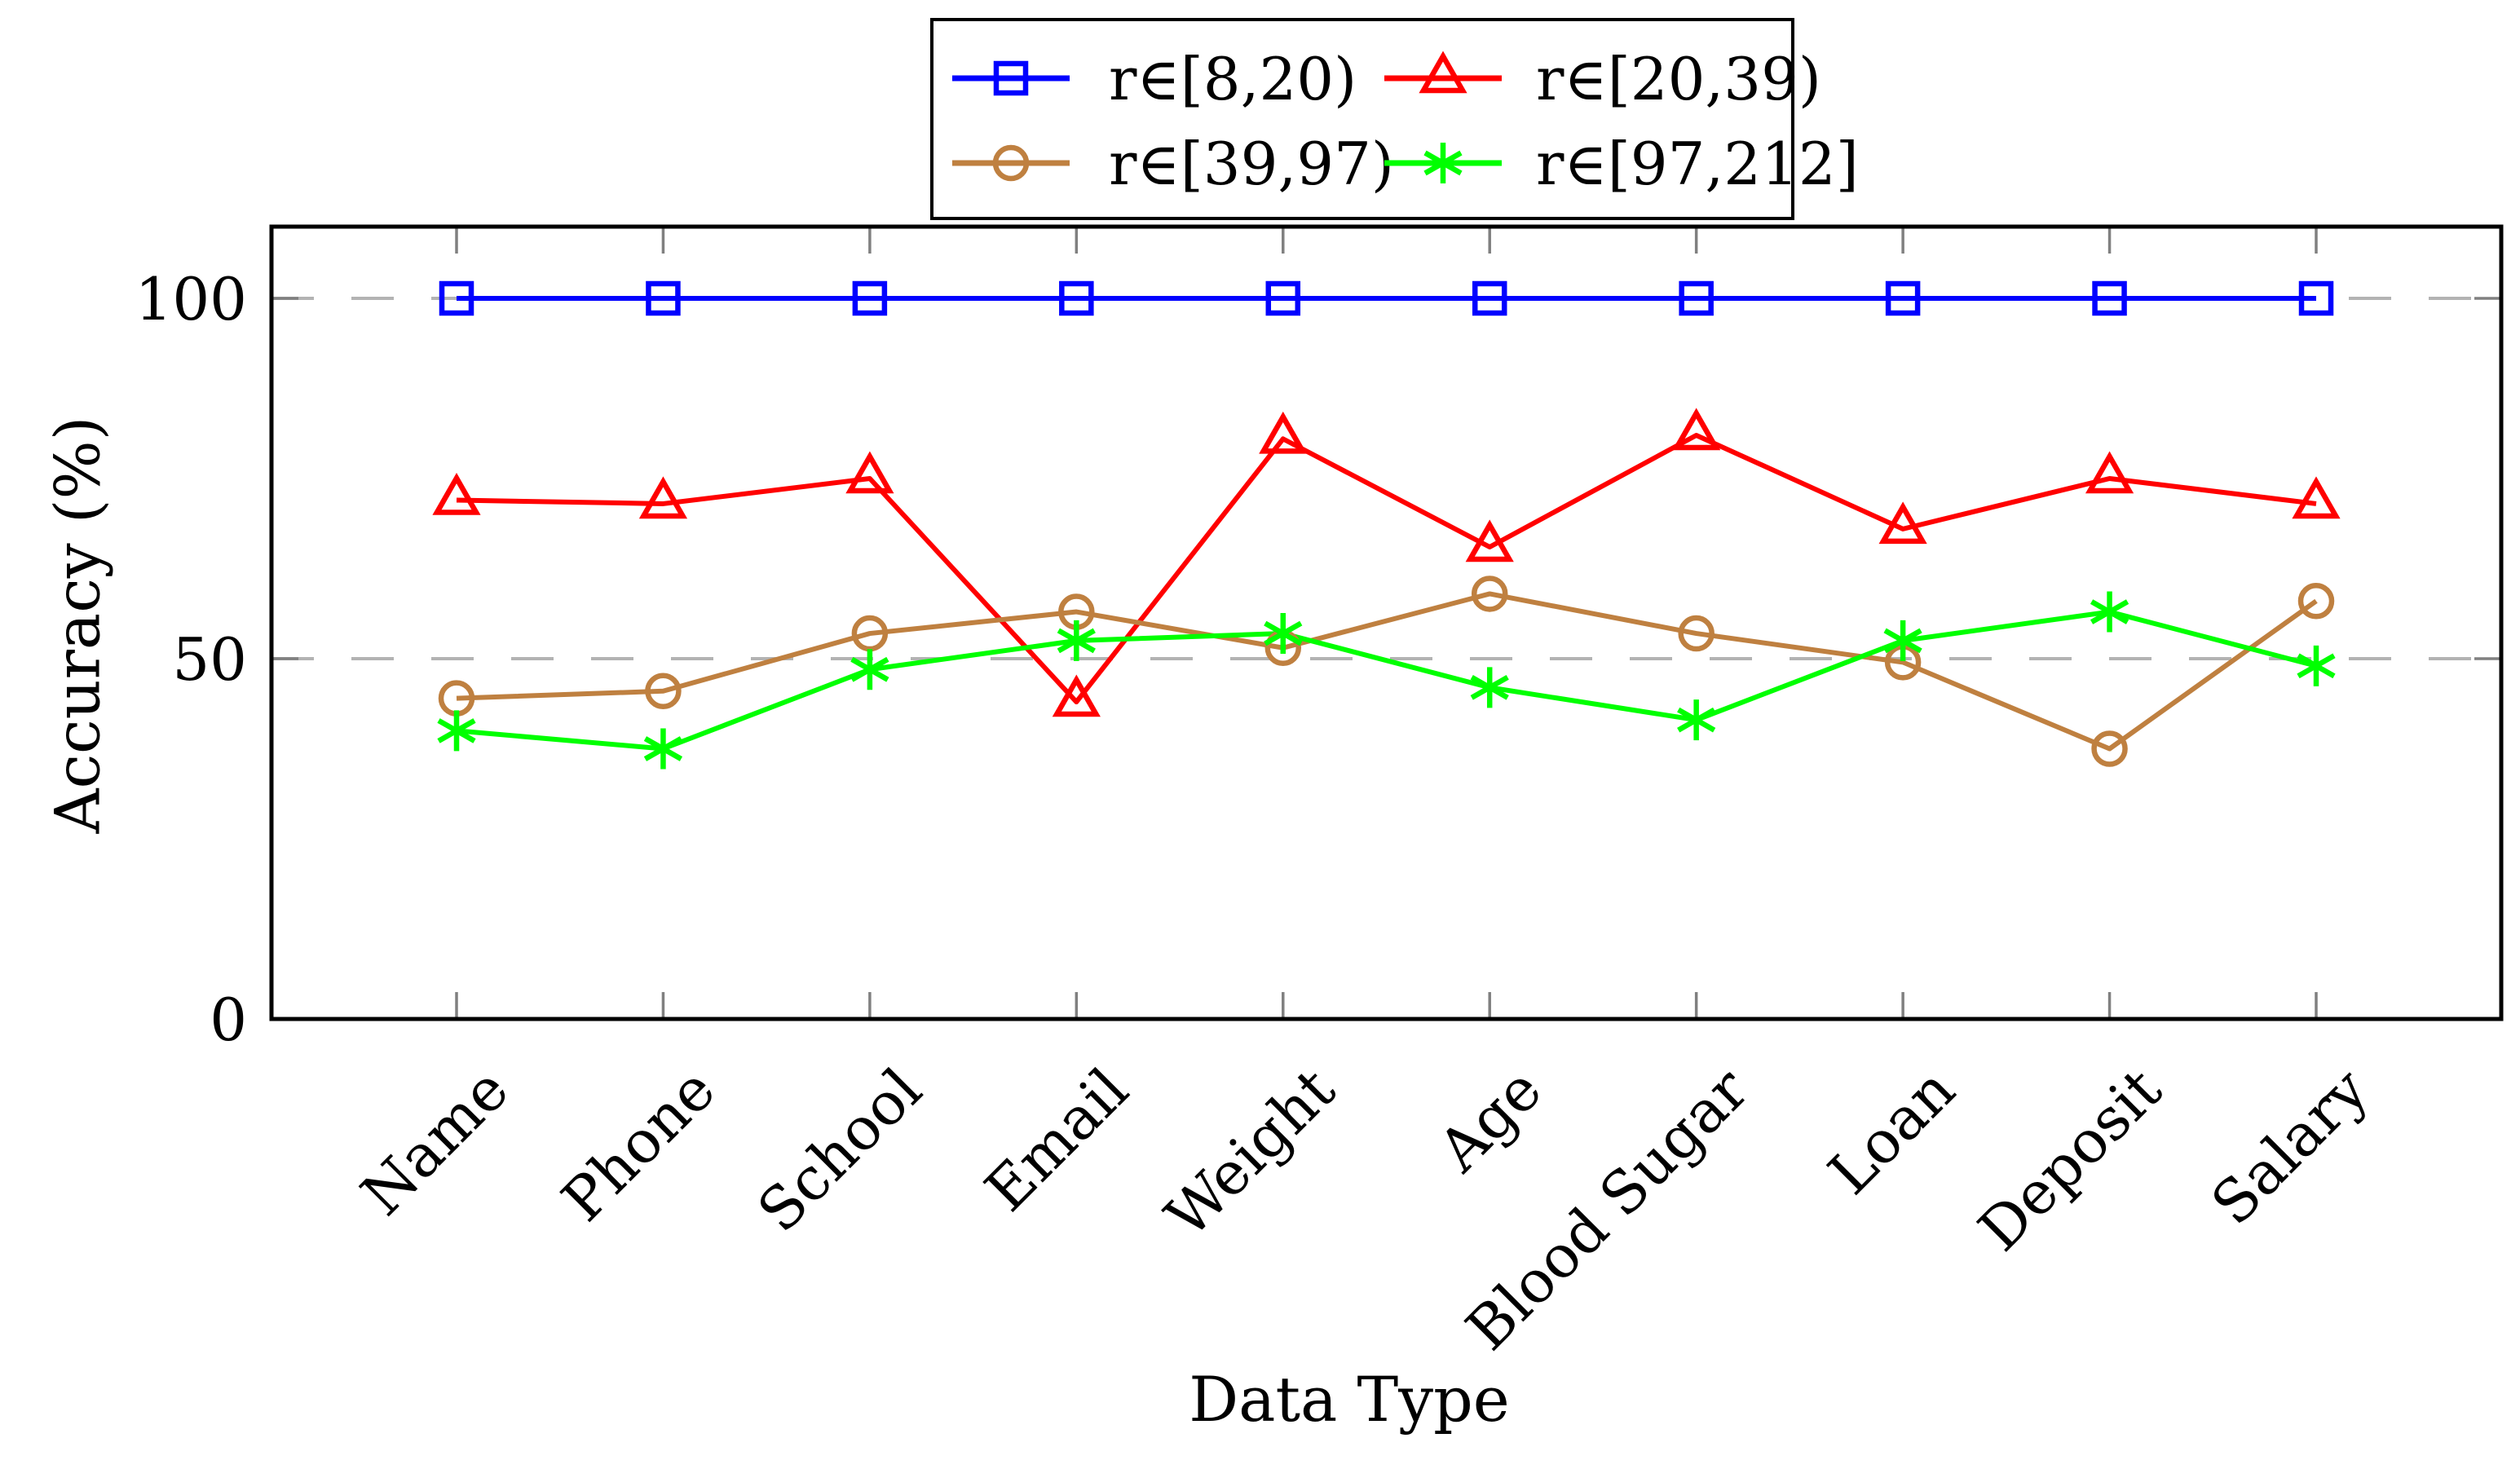 The height and width of the screenshot is (1460, 2520). What do you see at coordinates (435, 1141) in the screenshot?
I see `x-tick-label-name: Name` at bounding box center [435, 1141].